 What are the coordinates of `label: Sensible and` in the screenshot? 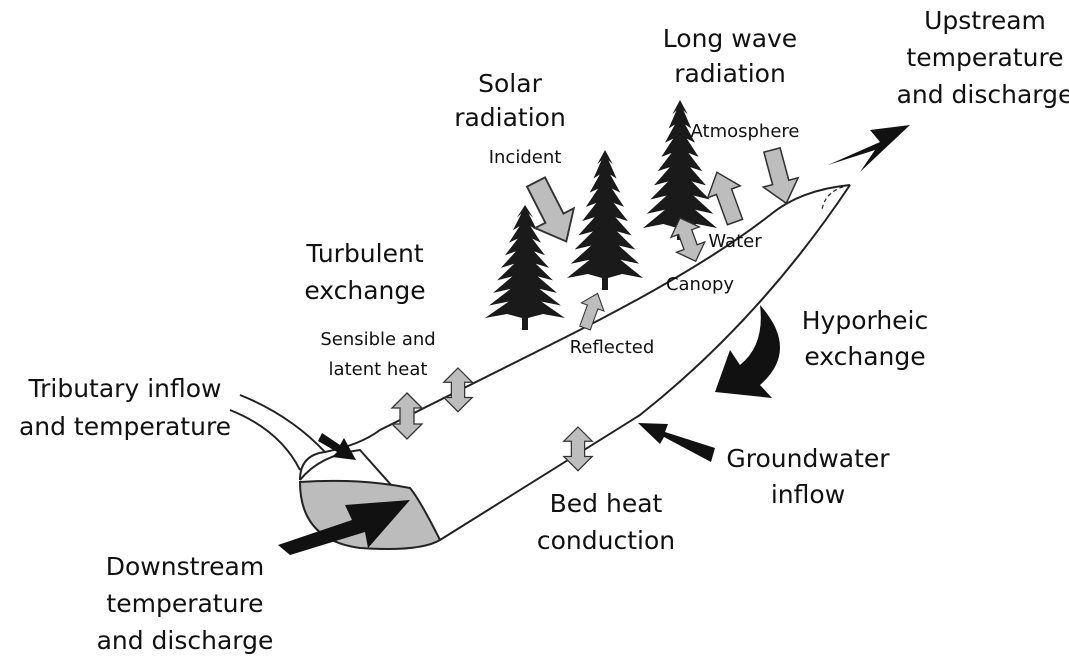 It's located at (377, 339).